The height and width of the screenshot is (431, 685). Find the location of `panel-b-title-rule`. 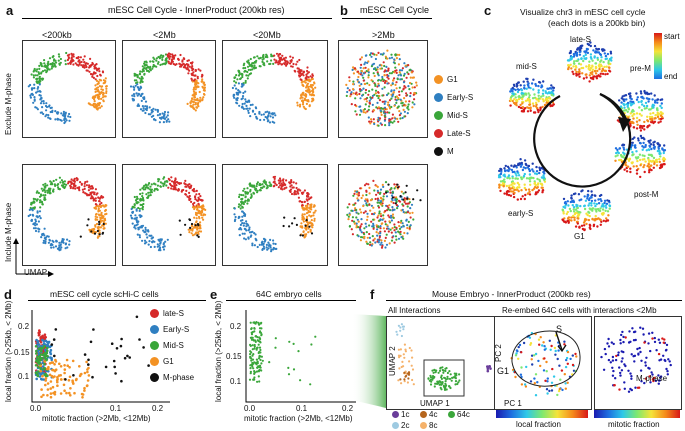

panel-b-title-rule is located at coordinates (387, 18).